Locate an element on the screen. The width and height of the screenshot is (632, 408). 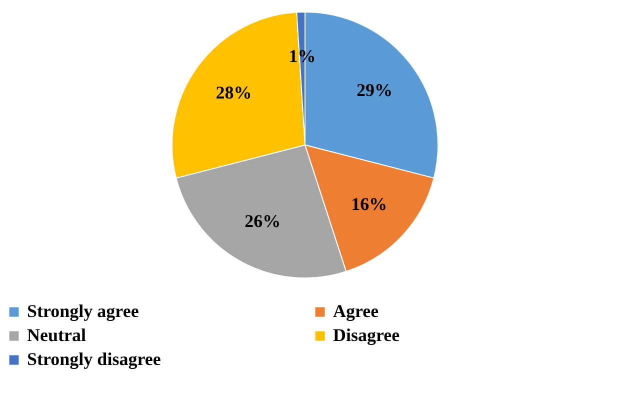
legend-label: Strongly disagree is located at coordinates (94, 359).